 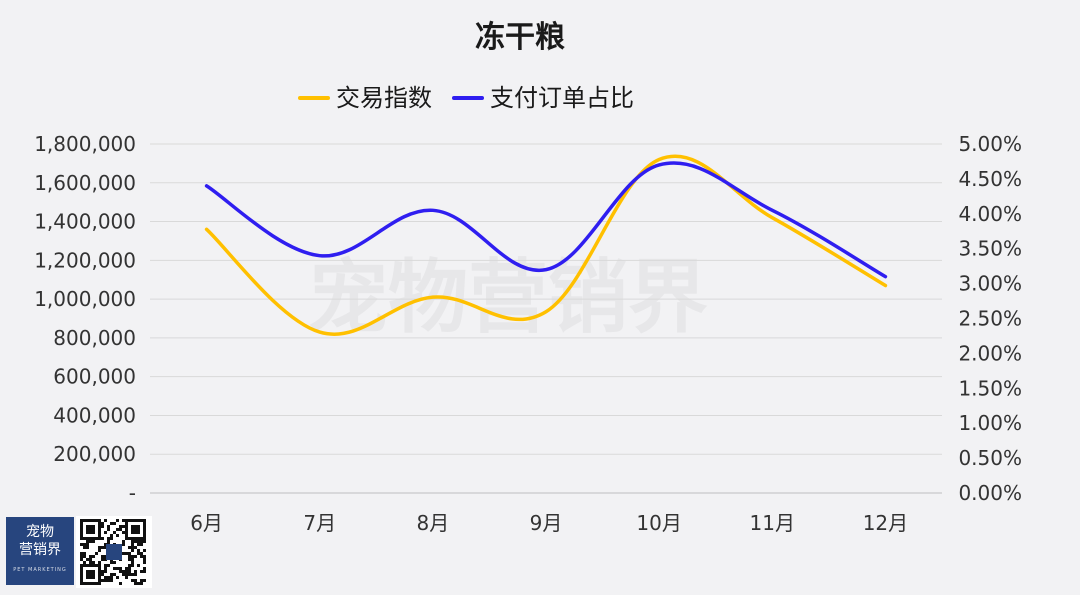 I want to click on legend: 交易指数 支付订单占比, so click(x=466, y=98).